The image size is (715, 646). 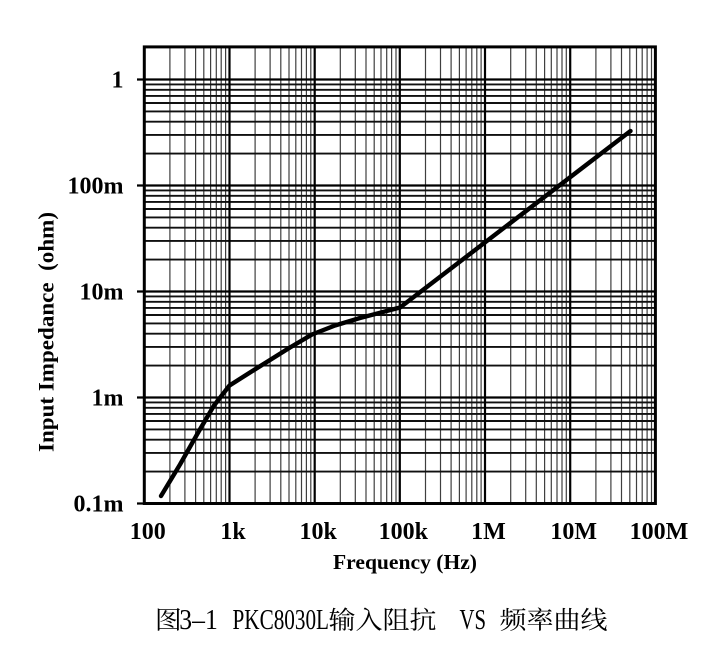 I want to click on svg-text: 100m, so click(x=96, y=186).